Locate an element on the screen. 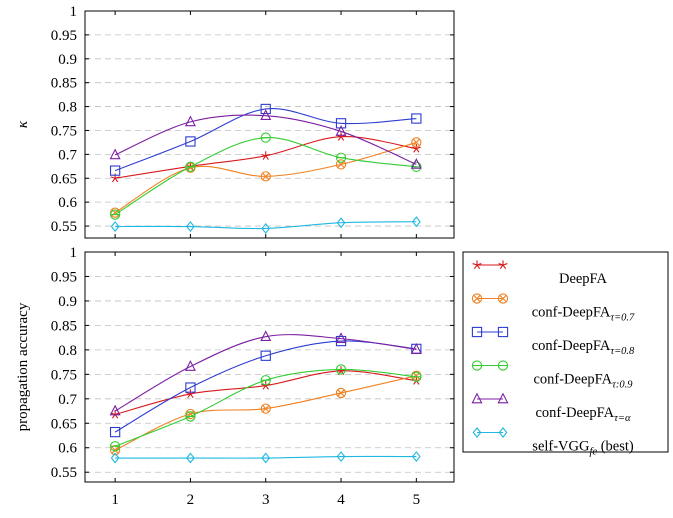 The image size is (673, 518). legend-entry: conf-DeepFAτ=0.8 is located at coordinates (553, 341).